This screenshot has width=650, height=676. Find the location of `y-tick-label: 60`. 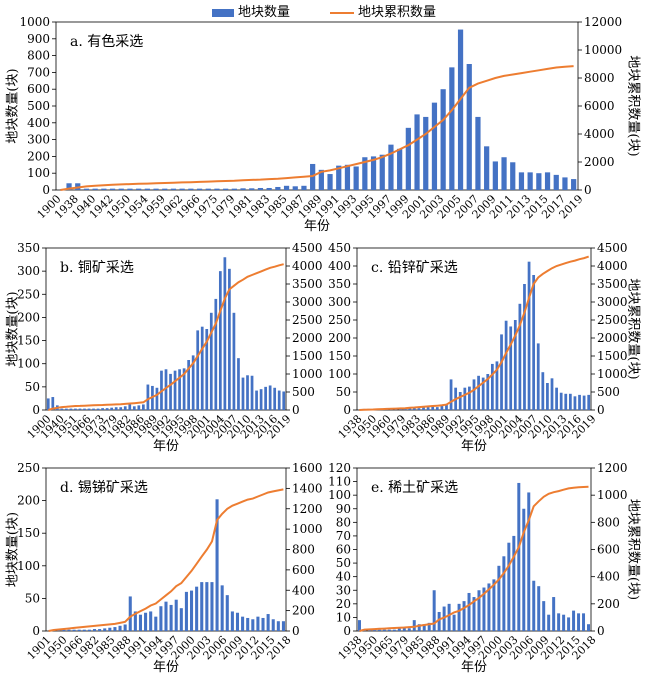

y-tick-label: 60 is located at coordinates (343, 550).